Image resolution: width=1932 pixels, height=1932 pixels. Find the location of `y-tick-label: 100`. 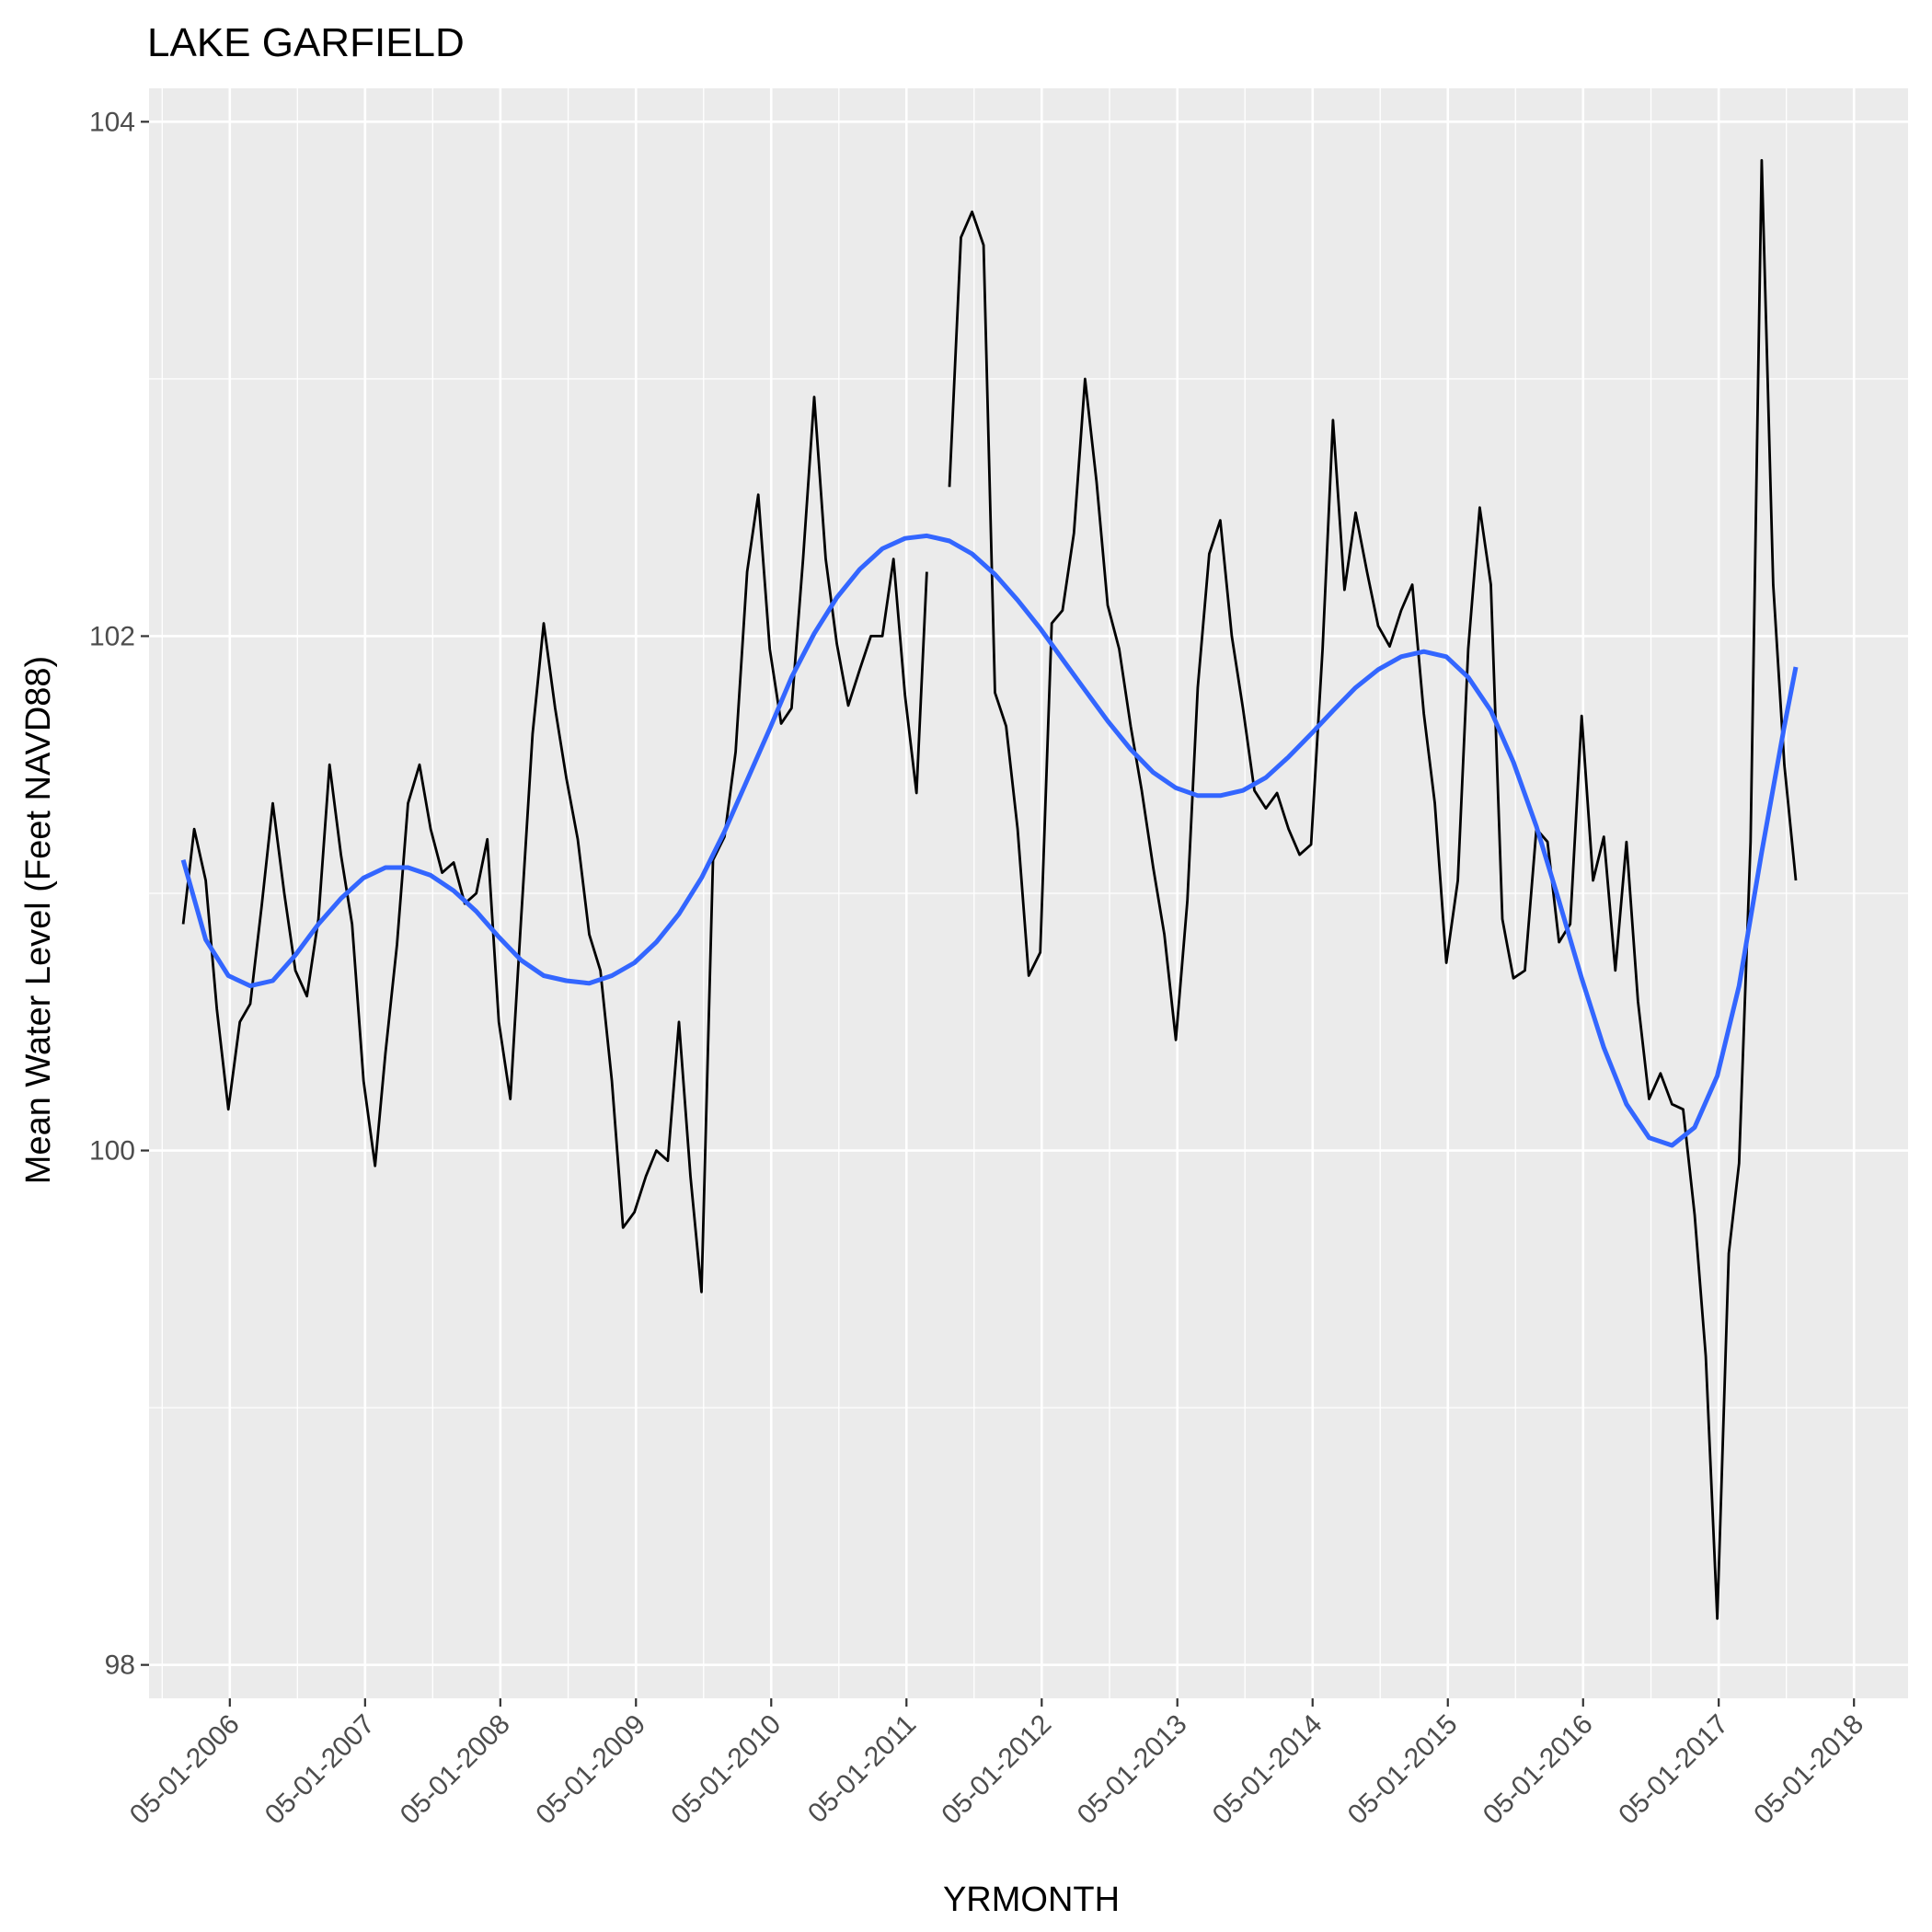

y-tick-label: 100 is located at coordinates (112, 1151).